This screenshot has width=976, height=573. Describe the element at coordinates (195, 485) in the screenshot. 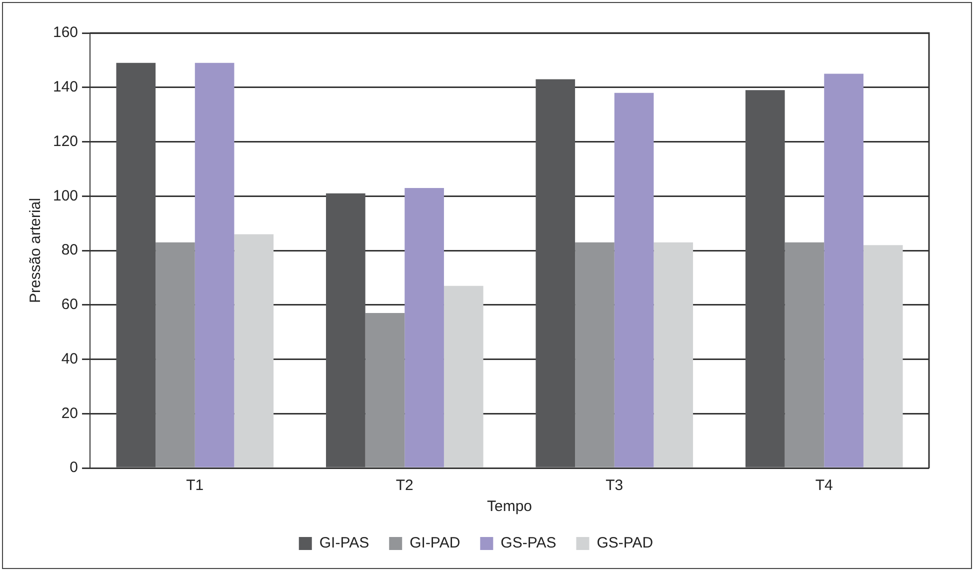

I see `x-tick-label: T1` at that location.